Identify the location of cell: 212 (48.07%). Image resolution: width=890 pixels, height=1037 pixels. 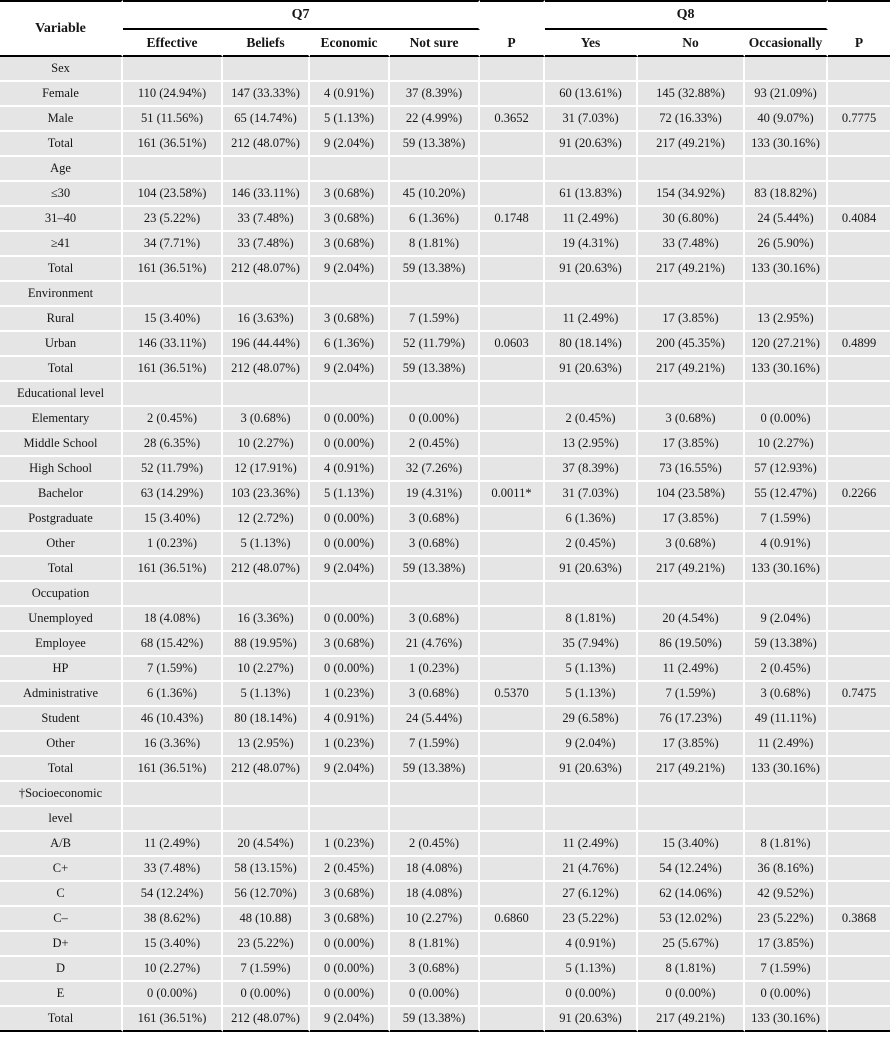
(266, 369).